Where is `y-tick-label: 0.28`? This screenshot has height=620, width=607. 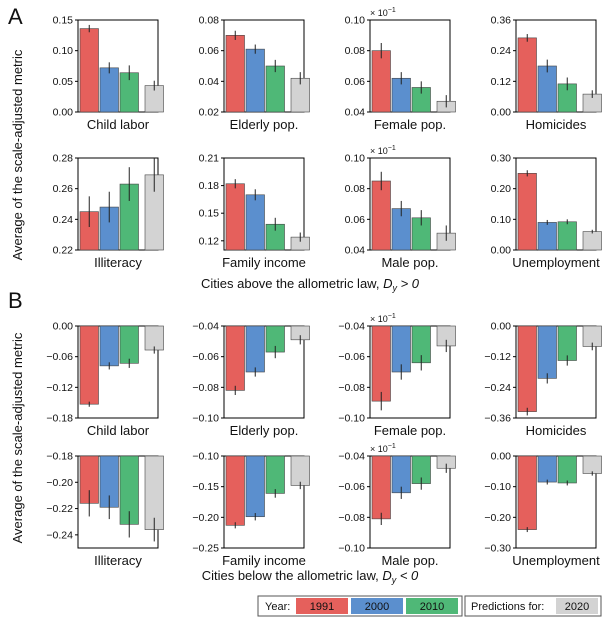
y-tick-label: 0.28 is located at coordinates (63, 159).